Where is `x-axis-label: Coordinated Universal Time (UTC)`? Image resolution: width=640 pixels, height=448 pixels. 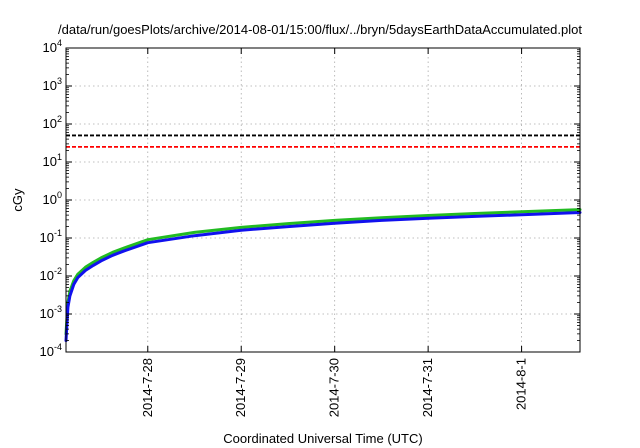 x-axis-label: Coordinated Universal Time (UTC) is located at coordinates (323, 438).